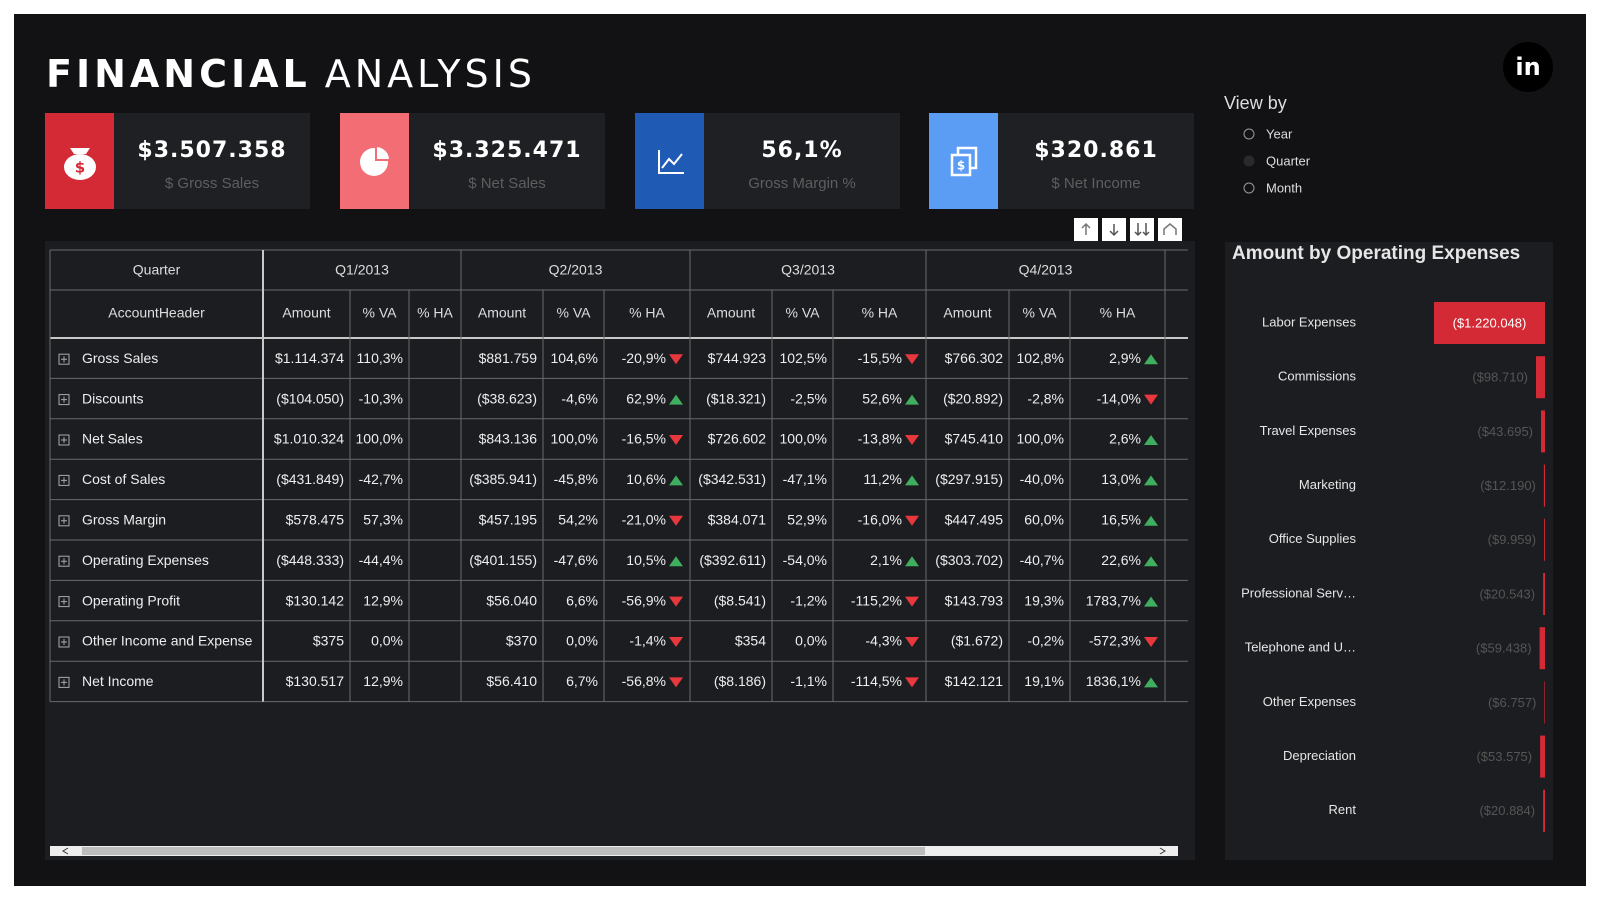  What do you see at coordinates (974, 520) in the screenshot?
I see `table-cell: $447.495` at bounding box center [974, 520].